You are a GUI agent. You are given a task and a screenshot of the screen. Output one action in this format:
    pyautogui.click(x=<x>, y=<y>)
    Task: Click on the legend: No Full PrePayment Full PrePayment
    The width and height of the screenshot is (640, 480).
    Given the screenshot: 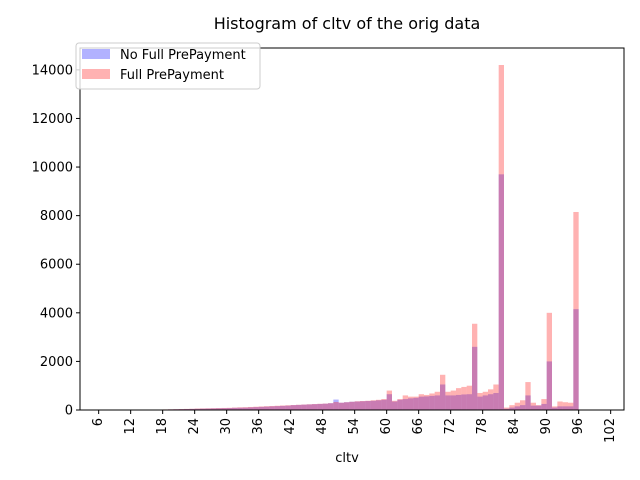 What is the action you would take?
    pyautogui.click(x=168, y=66)
    